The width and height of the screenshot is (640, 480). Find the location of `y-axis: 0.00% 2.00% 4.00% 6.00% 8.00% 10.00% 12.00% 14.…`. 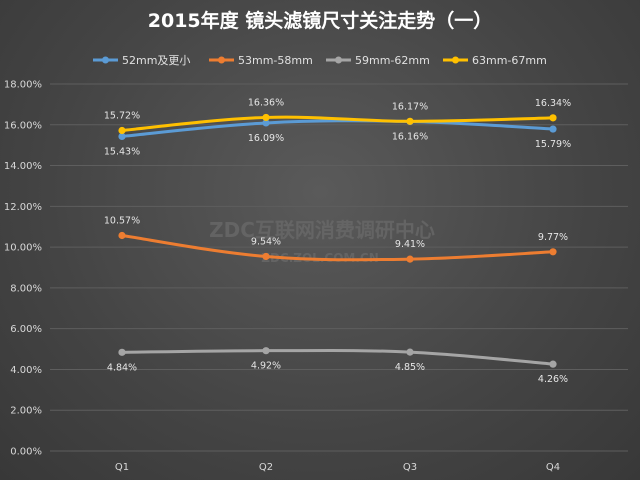

y-axis: 0.00% 2.00% 4.00% 6.00% 8.00% 10.00% 12.00% 14.… is located at coordinates (23, 269).